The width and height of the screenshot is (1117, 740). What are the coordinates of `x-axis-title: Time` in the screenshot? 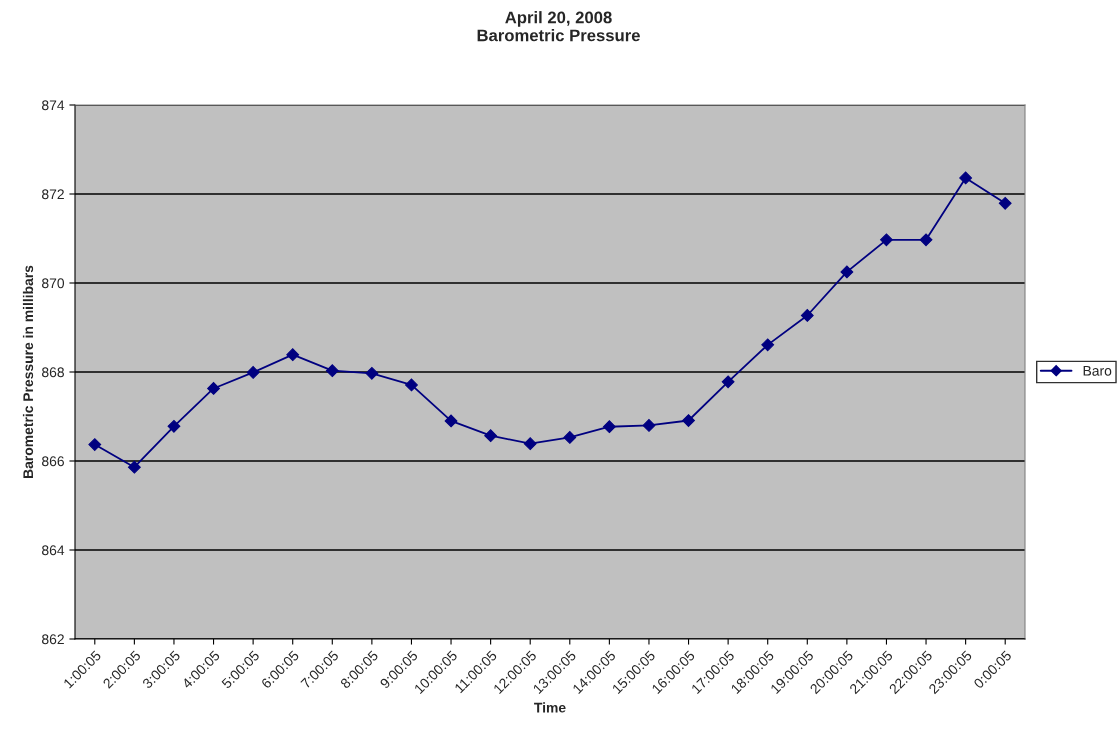 It's located at (550, 707).